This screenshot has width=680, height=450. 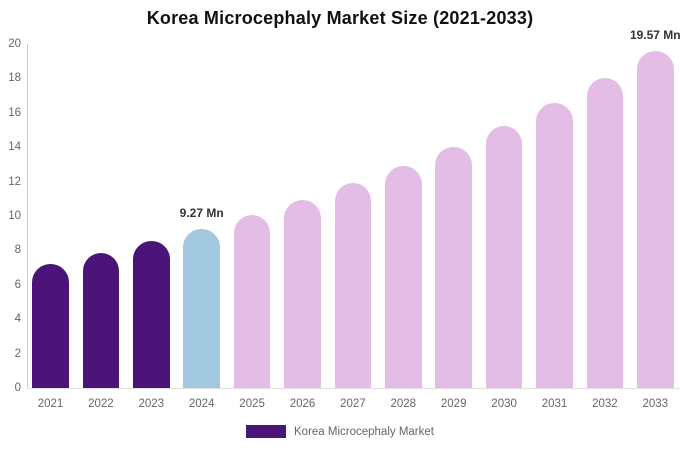 What do you see at coordinates (27, 216) in the screenshot?
I see `y-axis-line` at bounding box center [27, 216].